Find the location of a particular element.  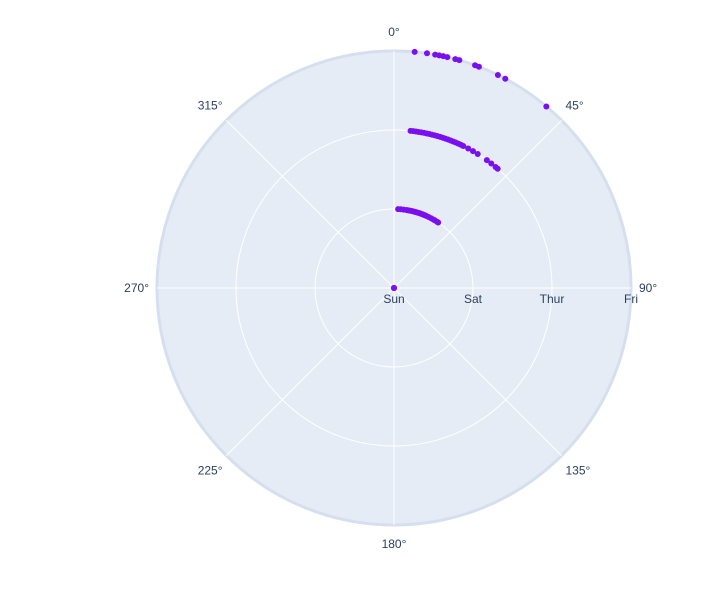

angular-tick-label: 45° is located at coordinates (574, 106).